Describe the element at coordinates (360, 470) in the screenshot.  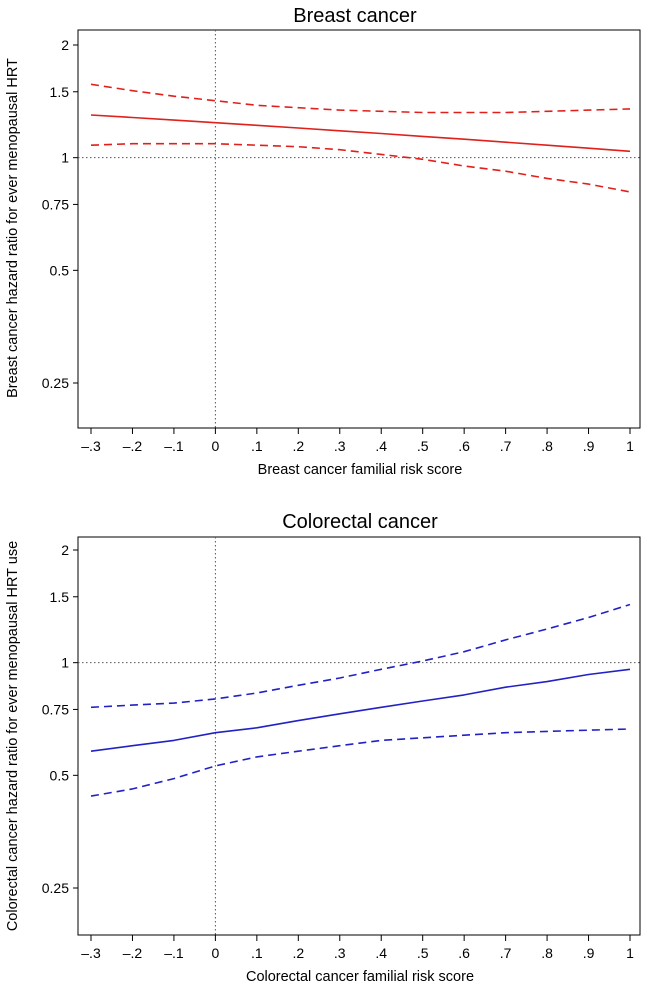
I see `x-axis-label: Breast cancer familial risk score` at that location.